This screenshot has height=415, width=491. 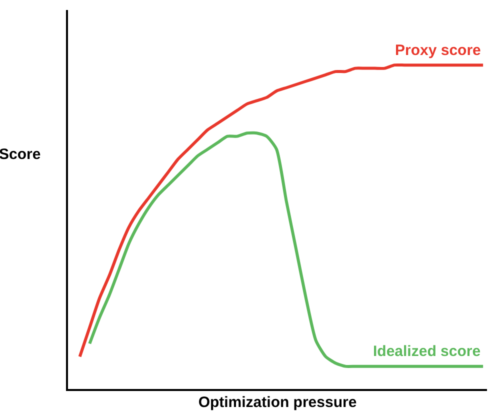 I want to click on x-axis-title: Optimization pressure, so click(x=277, y=402).